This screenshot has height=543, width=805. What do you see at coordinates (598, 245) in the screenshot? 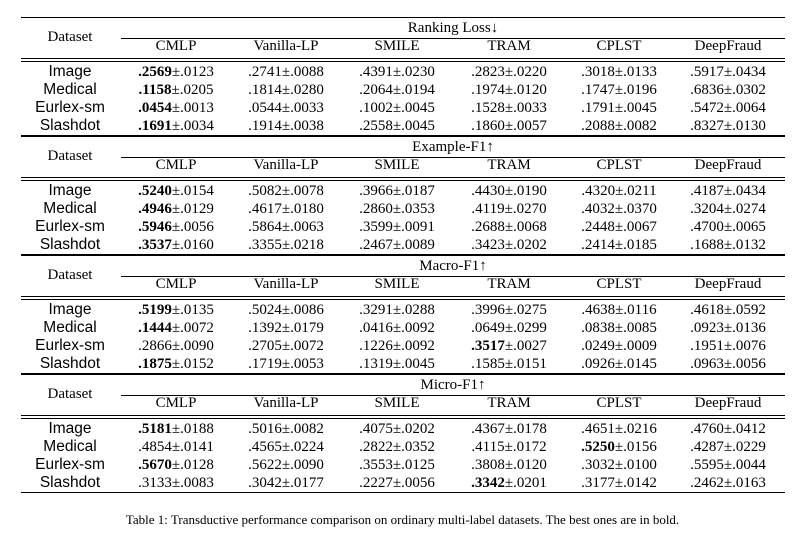
I see `score-mean: .2414` at bounding box center [598, 245].